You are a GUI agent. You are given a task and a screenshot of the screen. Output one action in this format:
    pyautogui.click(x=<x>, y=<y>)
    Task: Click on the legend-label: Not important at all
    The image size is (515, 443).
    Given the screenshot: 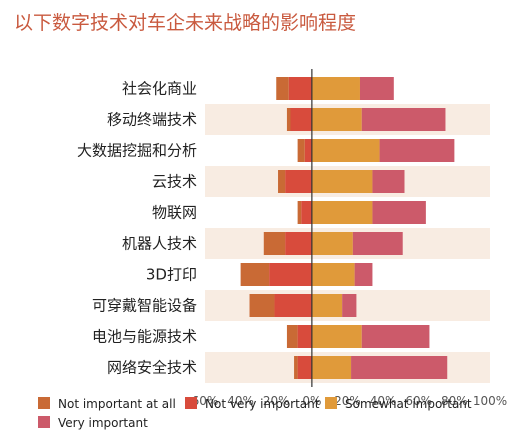 What is the action you would take?
    pyautogui.click(x=117, y=404)
    